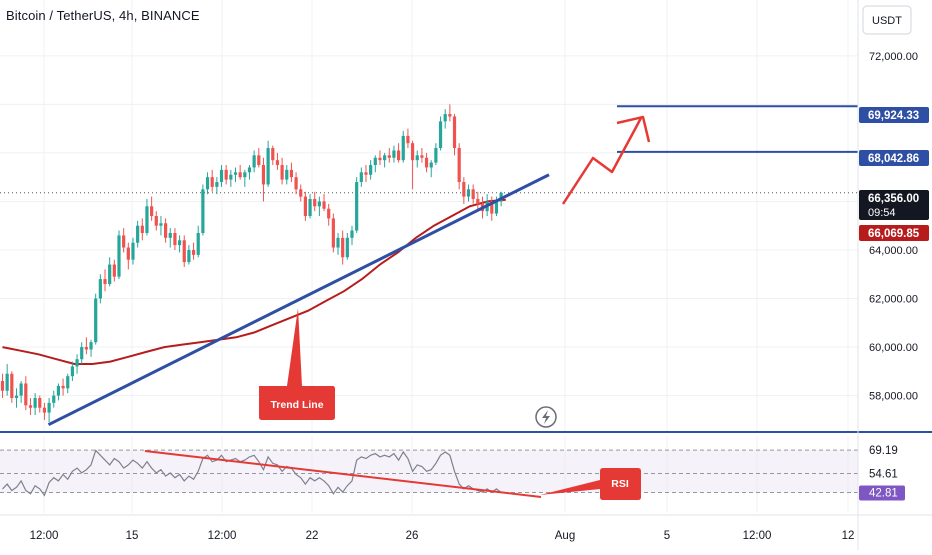 This screenshot has width=932, height=555. I want to click on rsi-level-label: 69.19, so click(883, 451).